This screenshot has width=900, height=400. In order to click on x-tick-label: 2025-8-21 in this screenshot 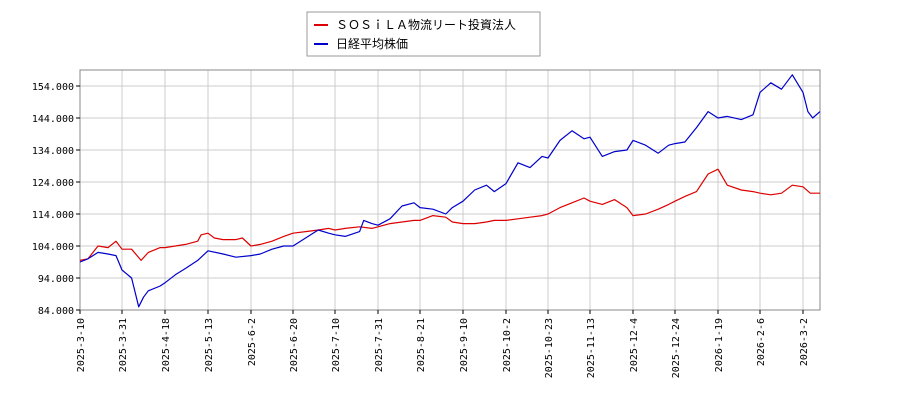, I will do `click(421, 345)`.